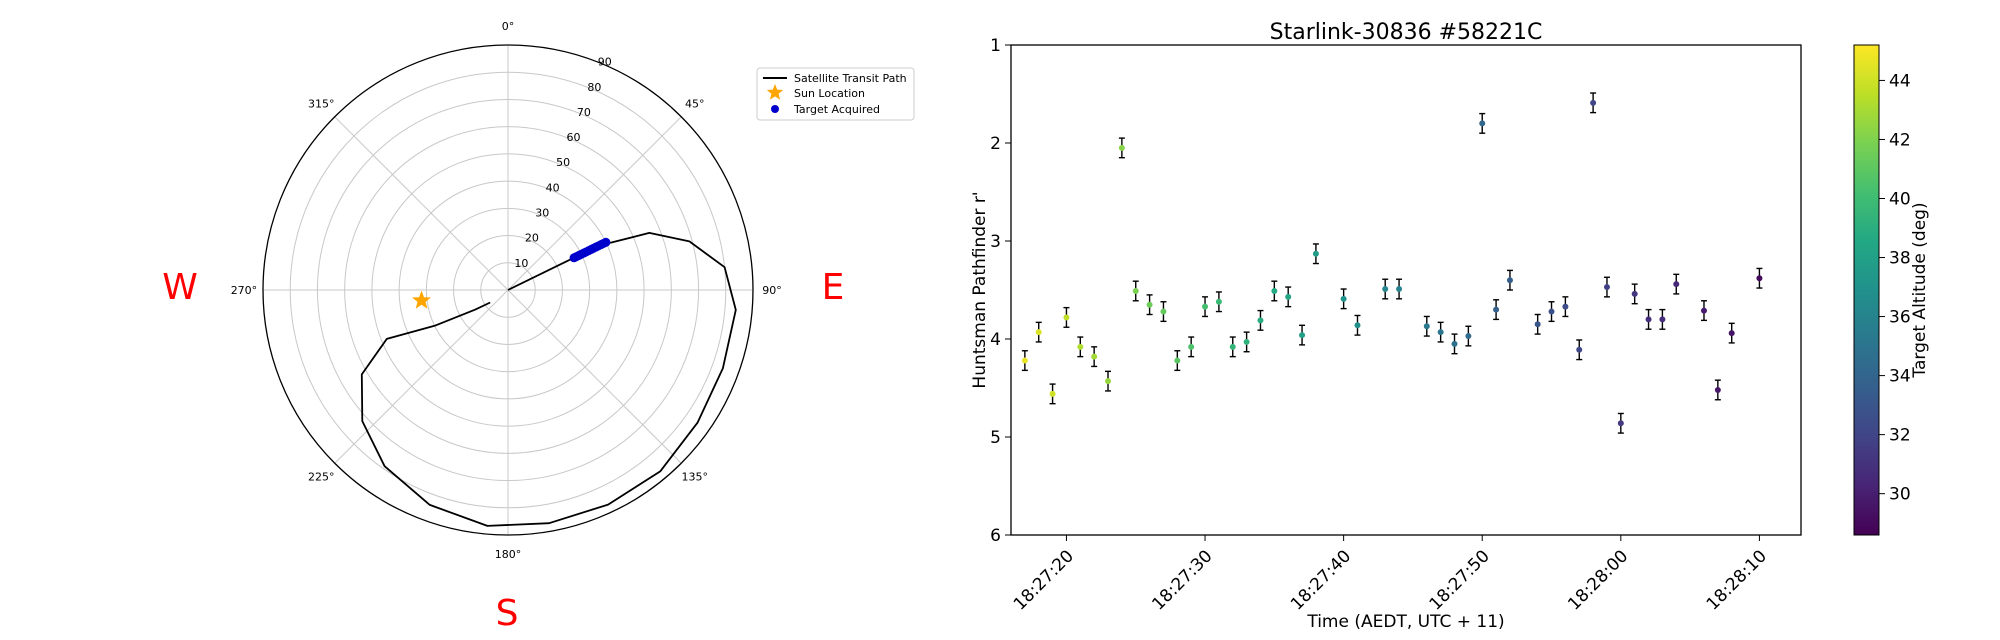  What do you see at coordinates (1866, 290) in the screenshot?
I see `colorbar` at bounding box center [1866, 290].